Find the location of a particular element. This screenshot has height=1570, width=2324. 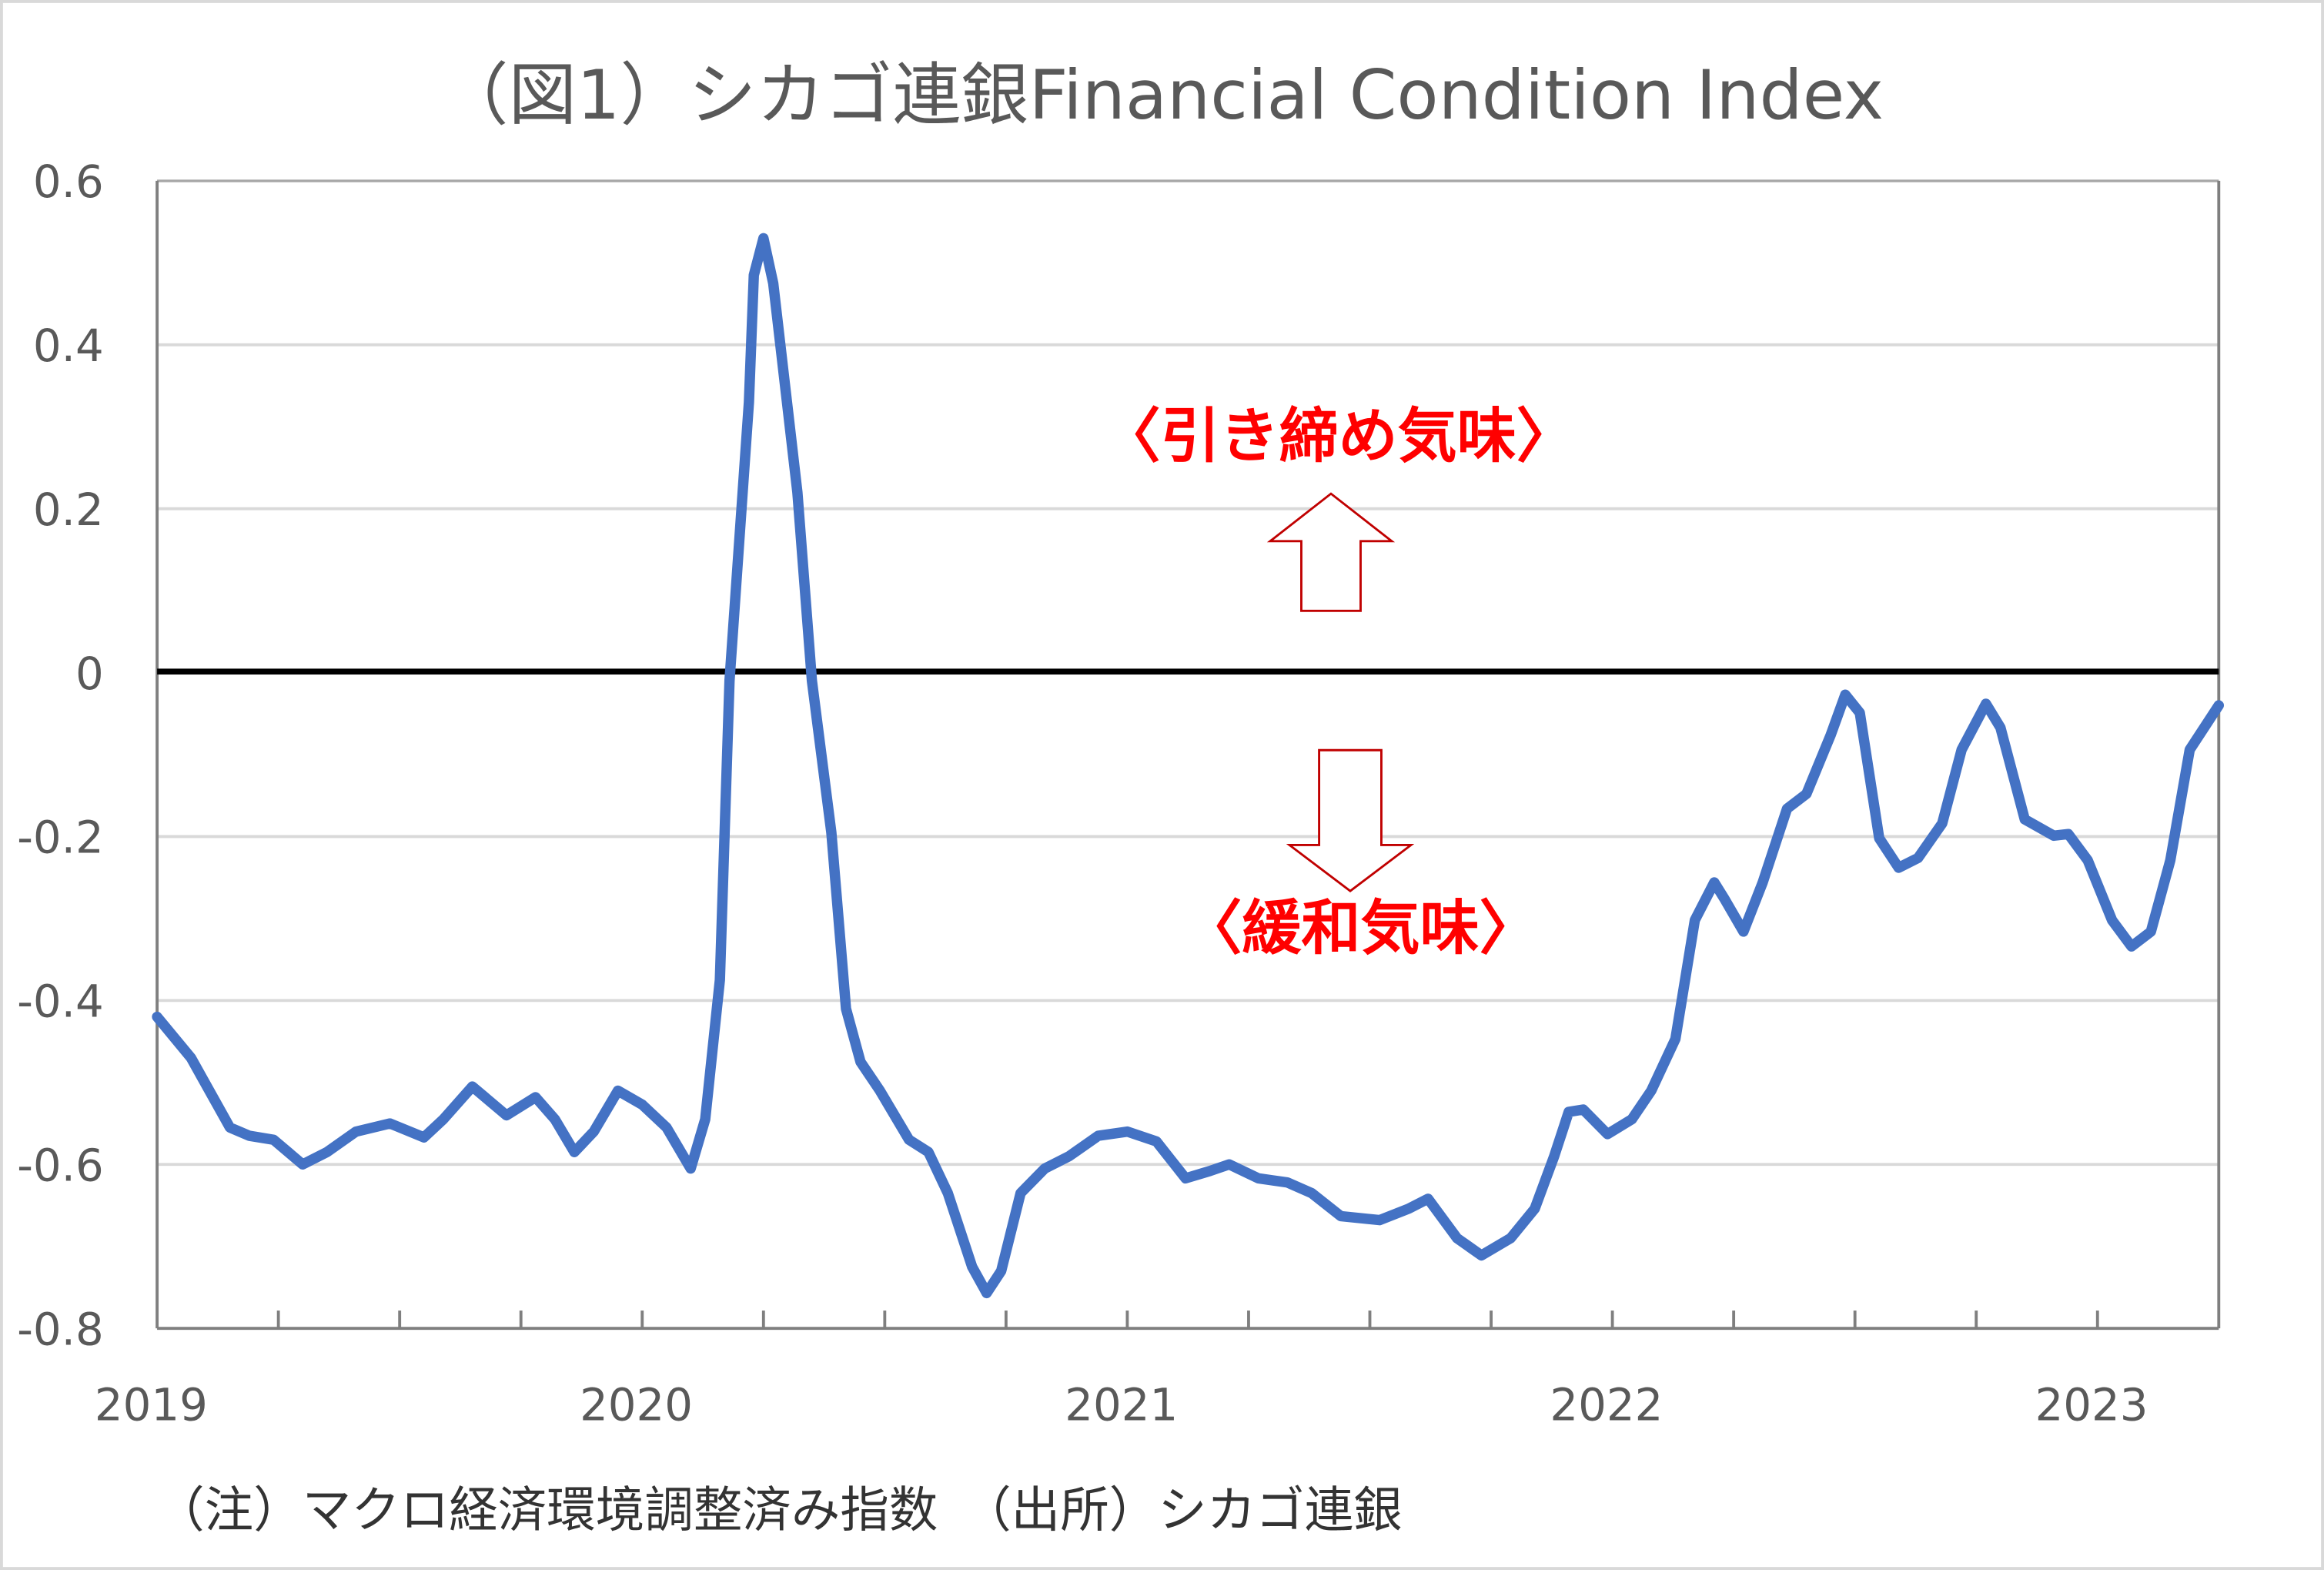

annotation-tightening: 〈引き締め気味〉 is located at coordinates (1339, 437).